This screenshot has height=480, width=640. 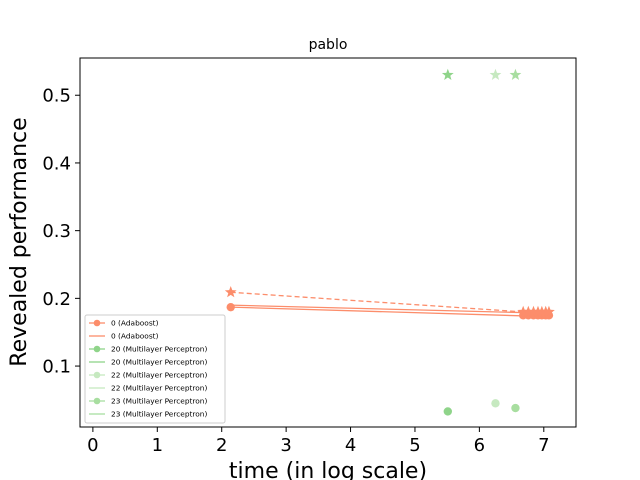 What do you see at coordinates (328, 45) in the screenshot?
I see `chart-title: pablo` at bounding box center [328, 45].